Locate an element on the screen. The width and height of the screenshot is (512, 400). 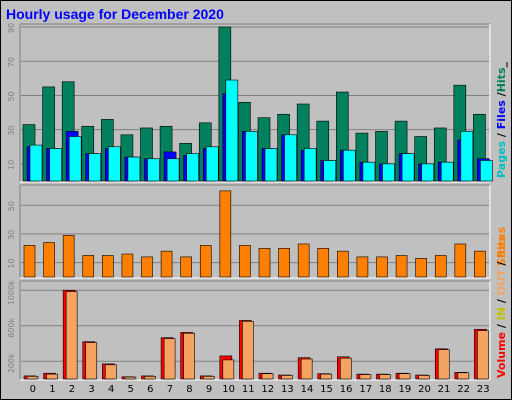
hour-label: 19 is located at coordinates (405, 389).